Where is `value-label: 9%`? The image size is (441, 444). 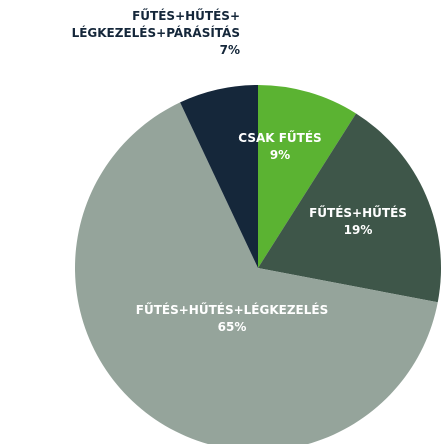
value-label: 9% is located at coordinates (280, 155).